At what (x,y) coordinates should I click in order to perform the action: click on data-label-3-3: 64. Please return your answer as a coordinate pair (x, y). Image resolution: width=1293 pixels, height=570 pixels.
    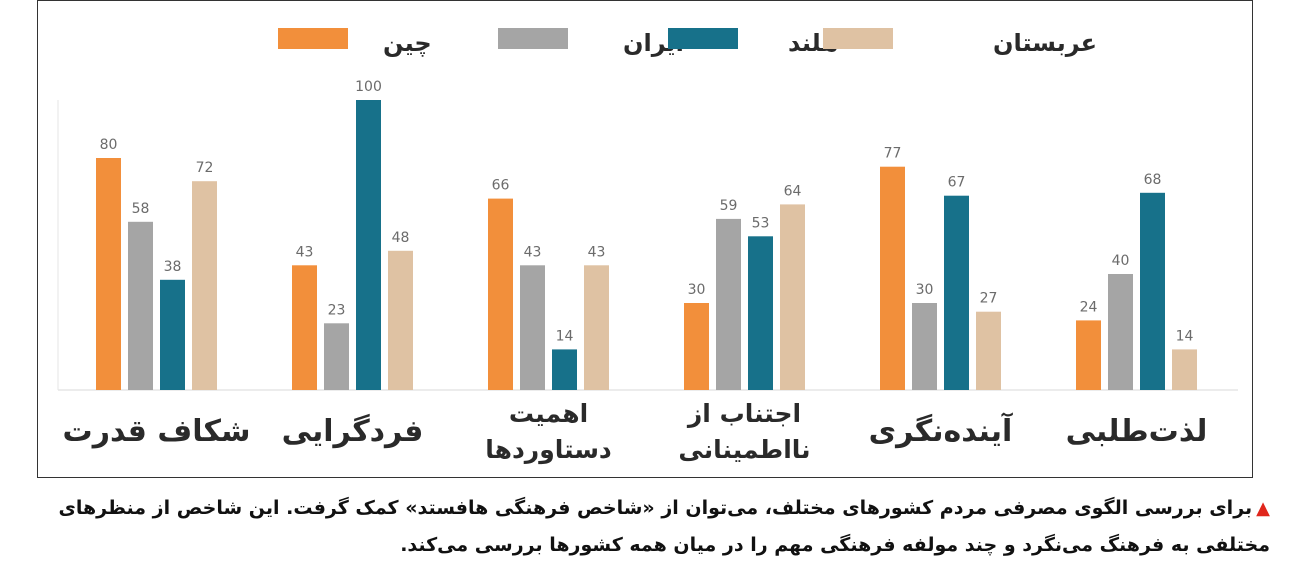
    Looking at the image, I should click on (793, 191).